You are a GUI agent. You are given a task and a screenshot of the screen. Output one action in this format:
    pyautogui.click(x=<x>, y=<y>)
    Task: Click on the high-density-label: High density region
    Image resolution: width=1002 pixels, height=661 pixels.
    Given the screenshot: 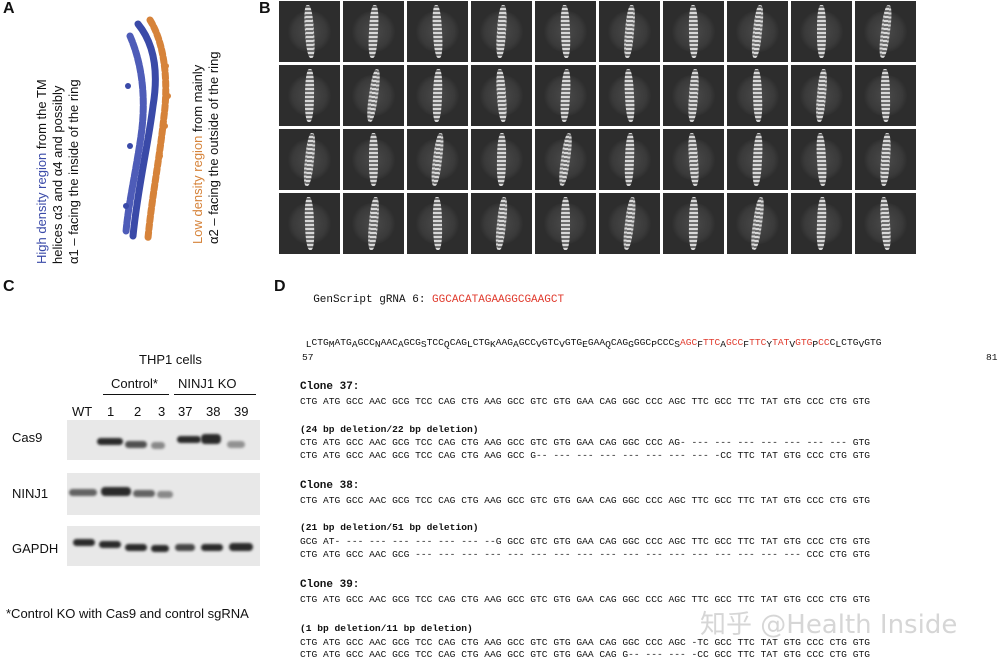 What is the action you would take?
    pyautogui.click(x=41, y=208)
    